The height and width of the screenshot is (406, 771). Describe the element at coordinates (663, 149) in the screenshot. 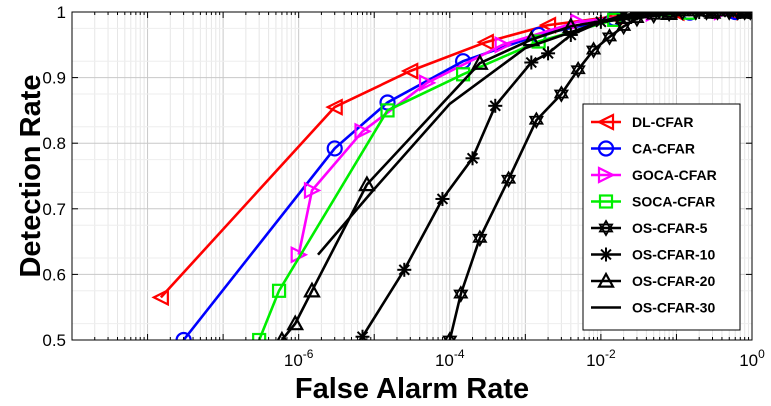

I see `legend-label: CA-CFAR` at that location.